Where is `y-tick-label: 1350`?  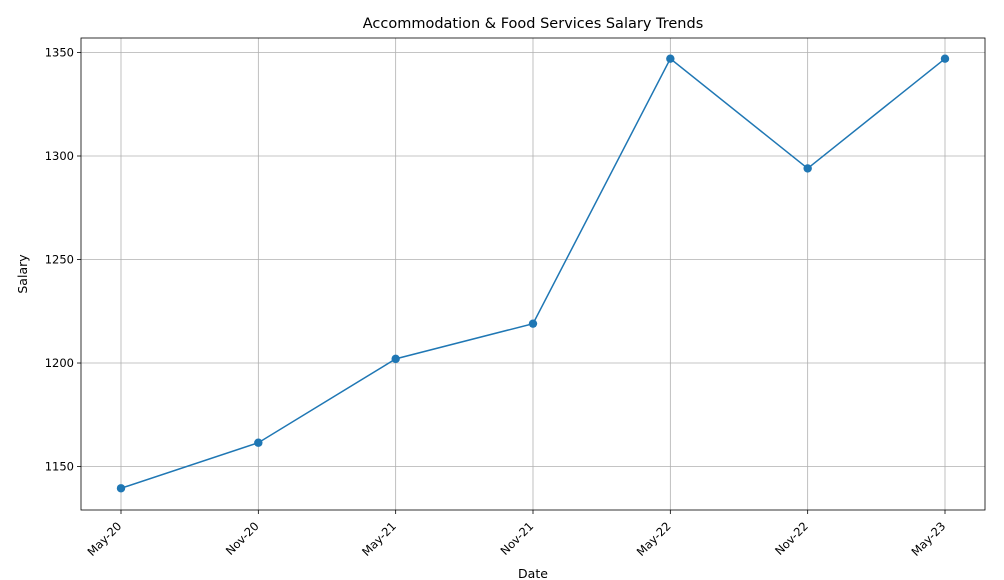 y-tick-label: 1350 is located at coordinates (59, 52).